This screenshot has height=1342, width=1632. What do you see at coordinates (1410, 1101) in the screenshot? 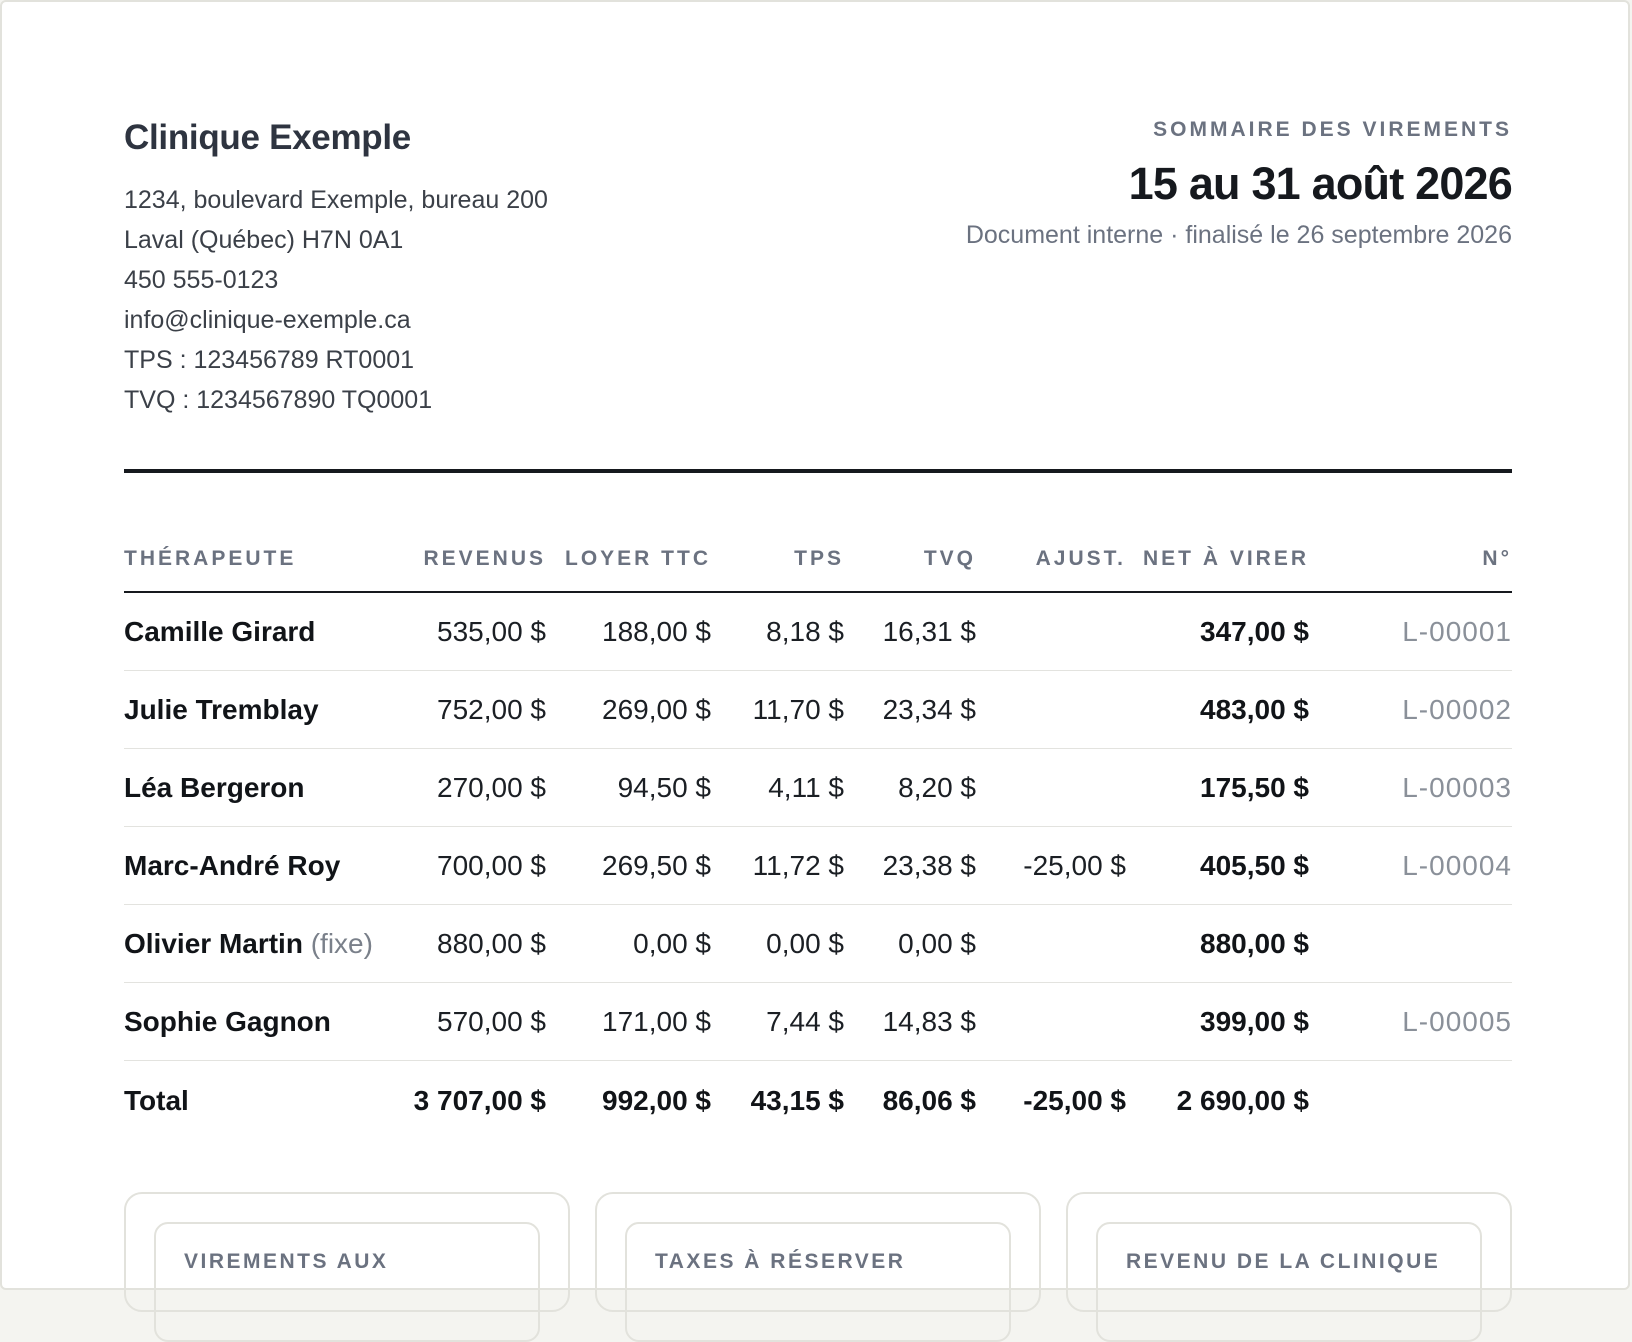
I see `total-ref` at bounding box center [1410, 1101].